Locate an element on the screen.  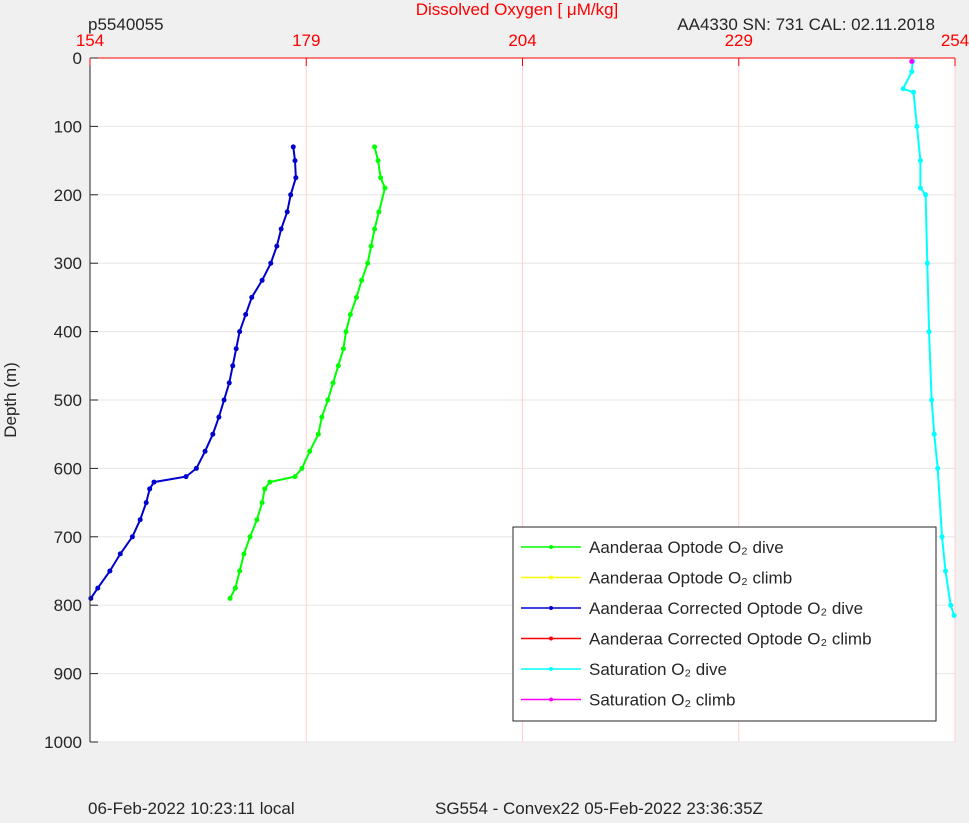
y-tick-label: 300 is located at coordinates (68, 263).